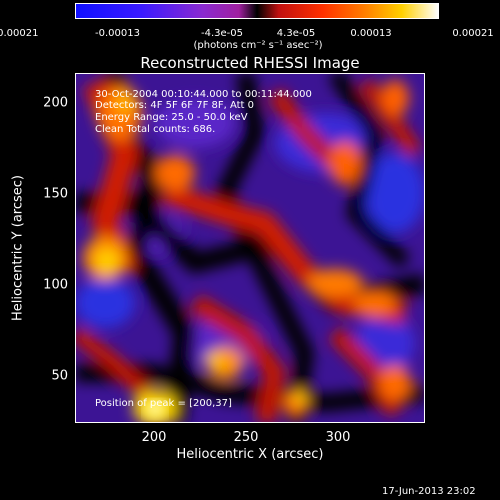 Image resolution: width=500 pixels, height=500 pixels. I want to click on detectors-info: Detectors: 4F 5F 6F 7F 8F, Att 0, so click(175, 105).